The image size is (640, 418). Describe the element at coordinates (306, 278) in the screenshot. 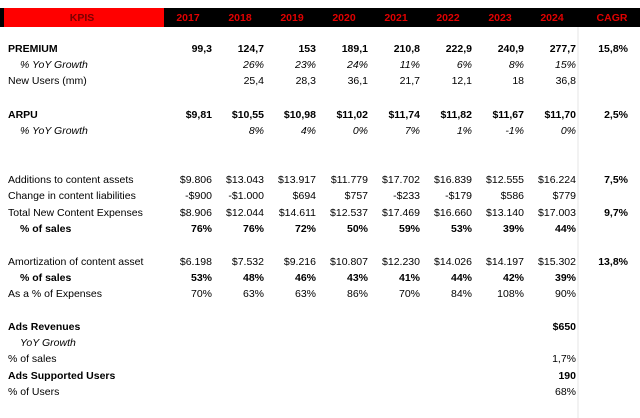

I see `value-cell: 46%` at that location.